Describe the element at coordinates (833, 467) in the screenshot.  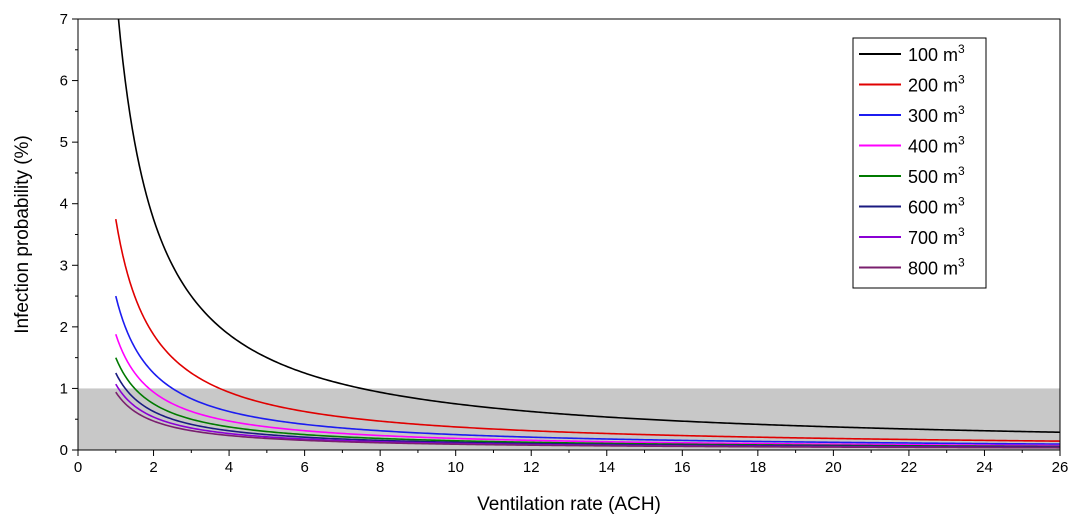
I see `x-tick-label: 20` at that location.